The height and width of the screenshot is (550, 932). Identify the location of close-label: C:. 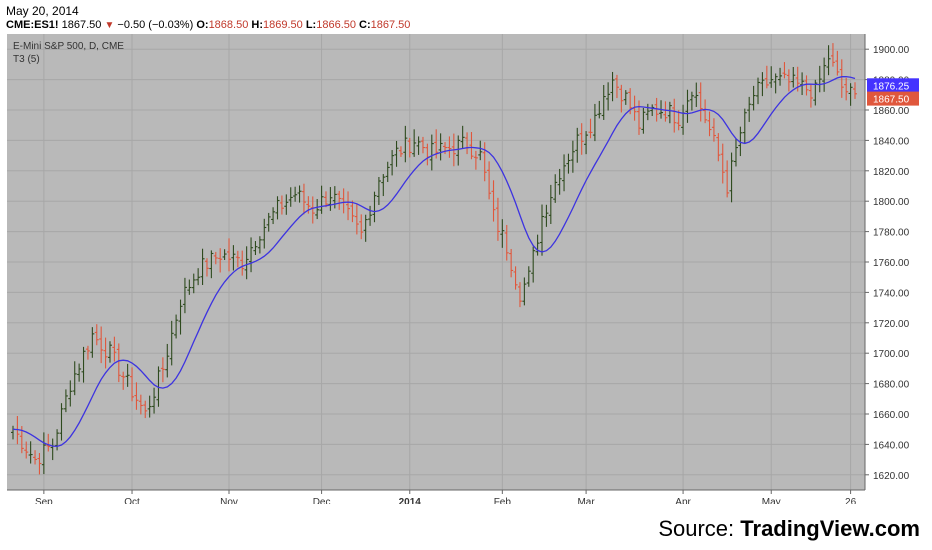
(365, 25).